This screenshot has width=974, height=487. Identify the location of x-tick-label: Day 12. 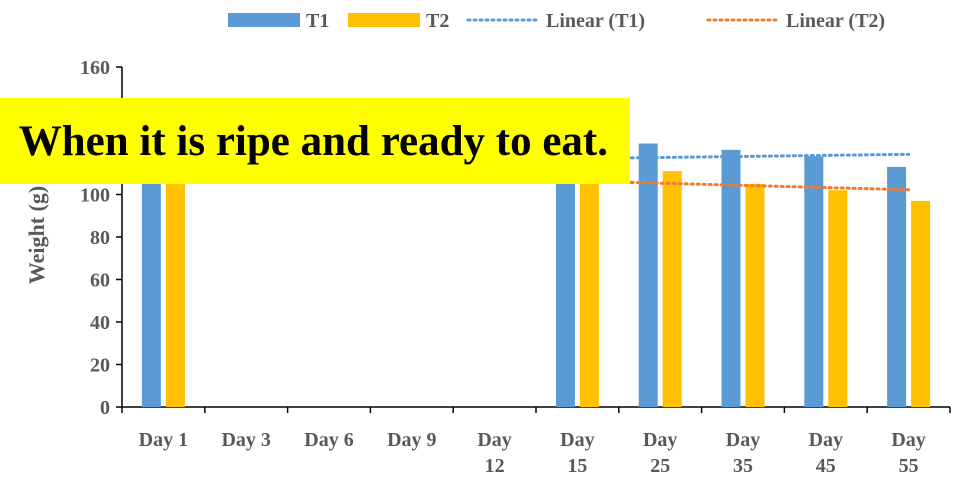
(494, 453).